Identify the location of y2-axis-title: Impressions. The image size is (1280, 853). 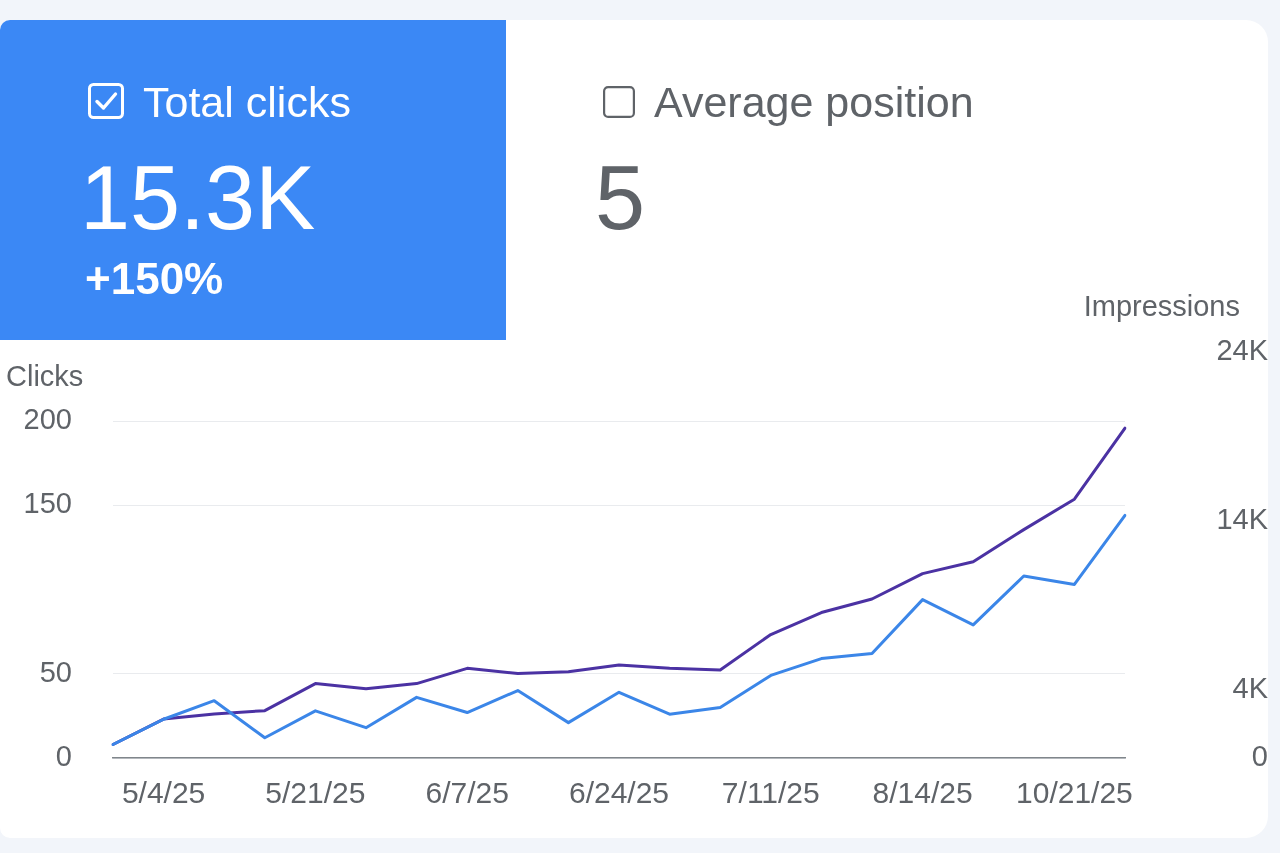
(1161, 306).